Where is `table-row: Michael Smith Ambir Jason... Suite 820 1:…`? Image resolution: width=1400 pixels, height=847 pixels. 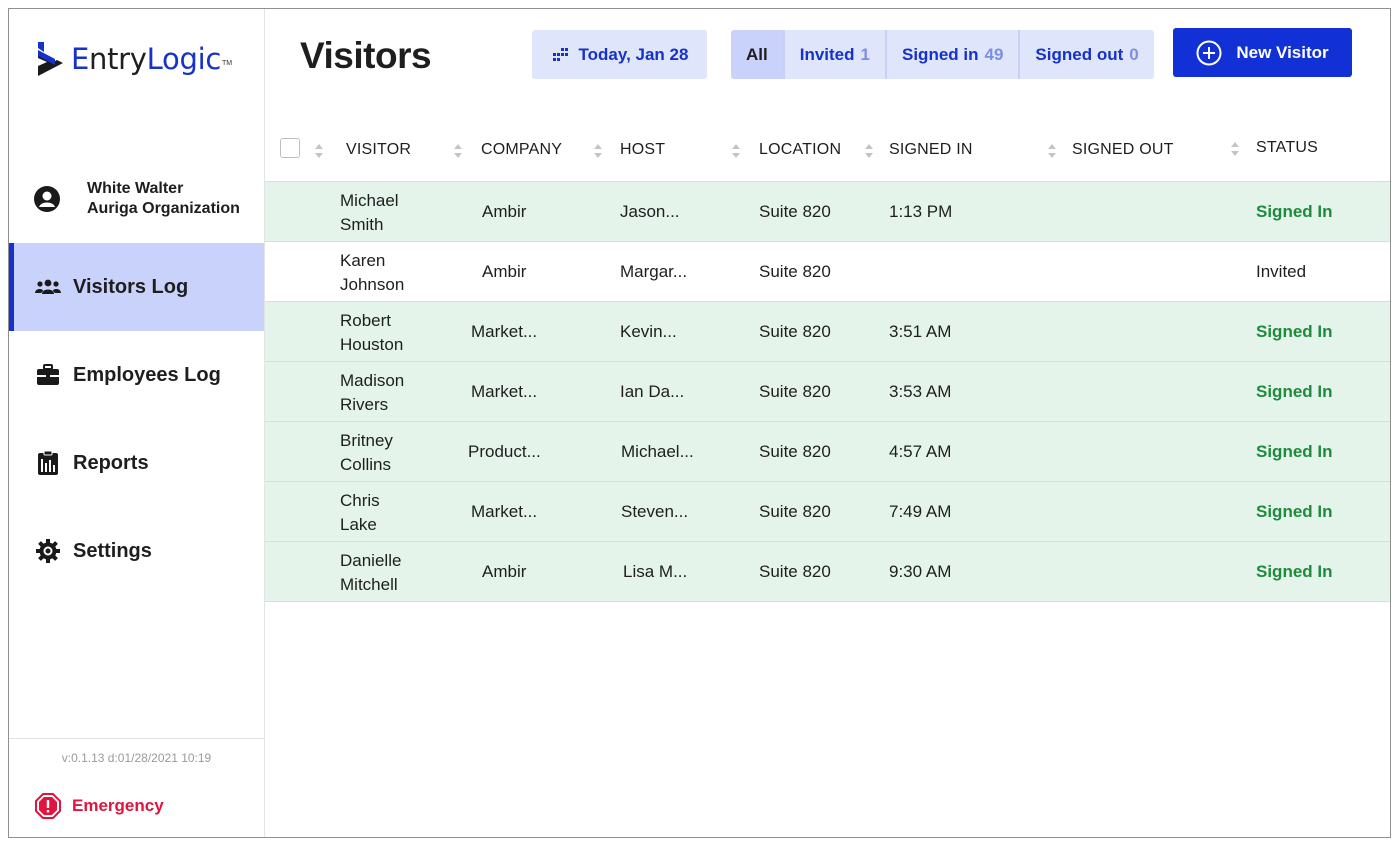 table-row: Michael Smith Ambir Jason... Suite 820 1:… is located at coordinates (827, 212).